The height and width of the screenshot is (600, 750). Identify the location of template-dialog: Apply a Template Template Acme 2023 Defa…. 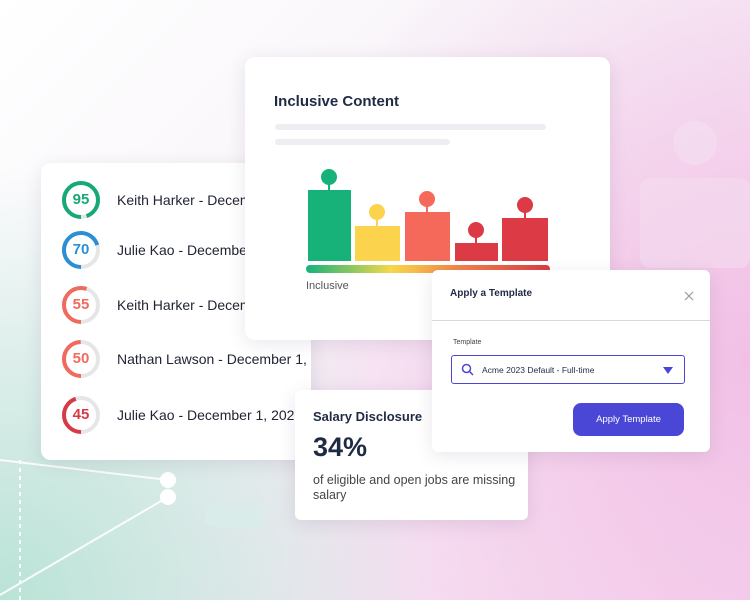
(571, 361).